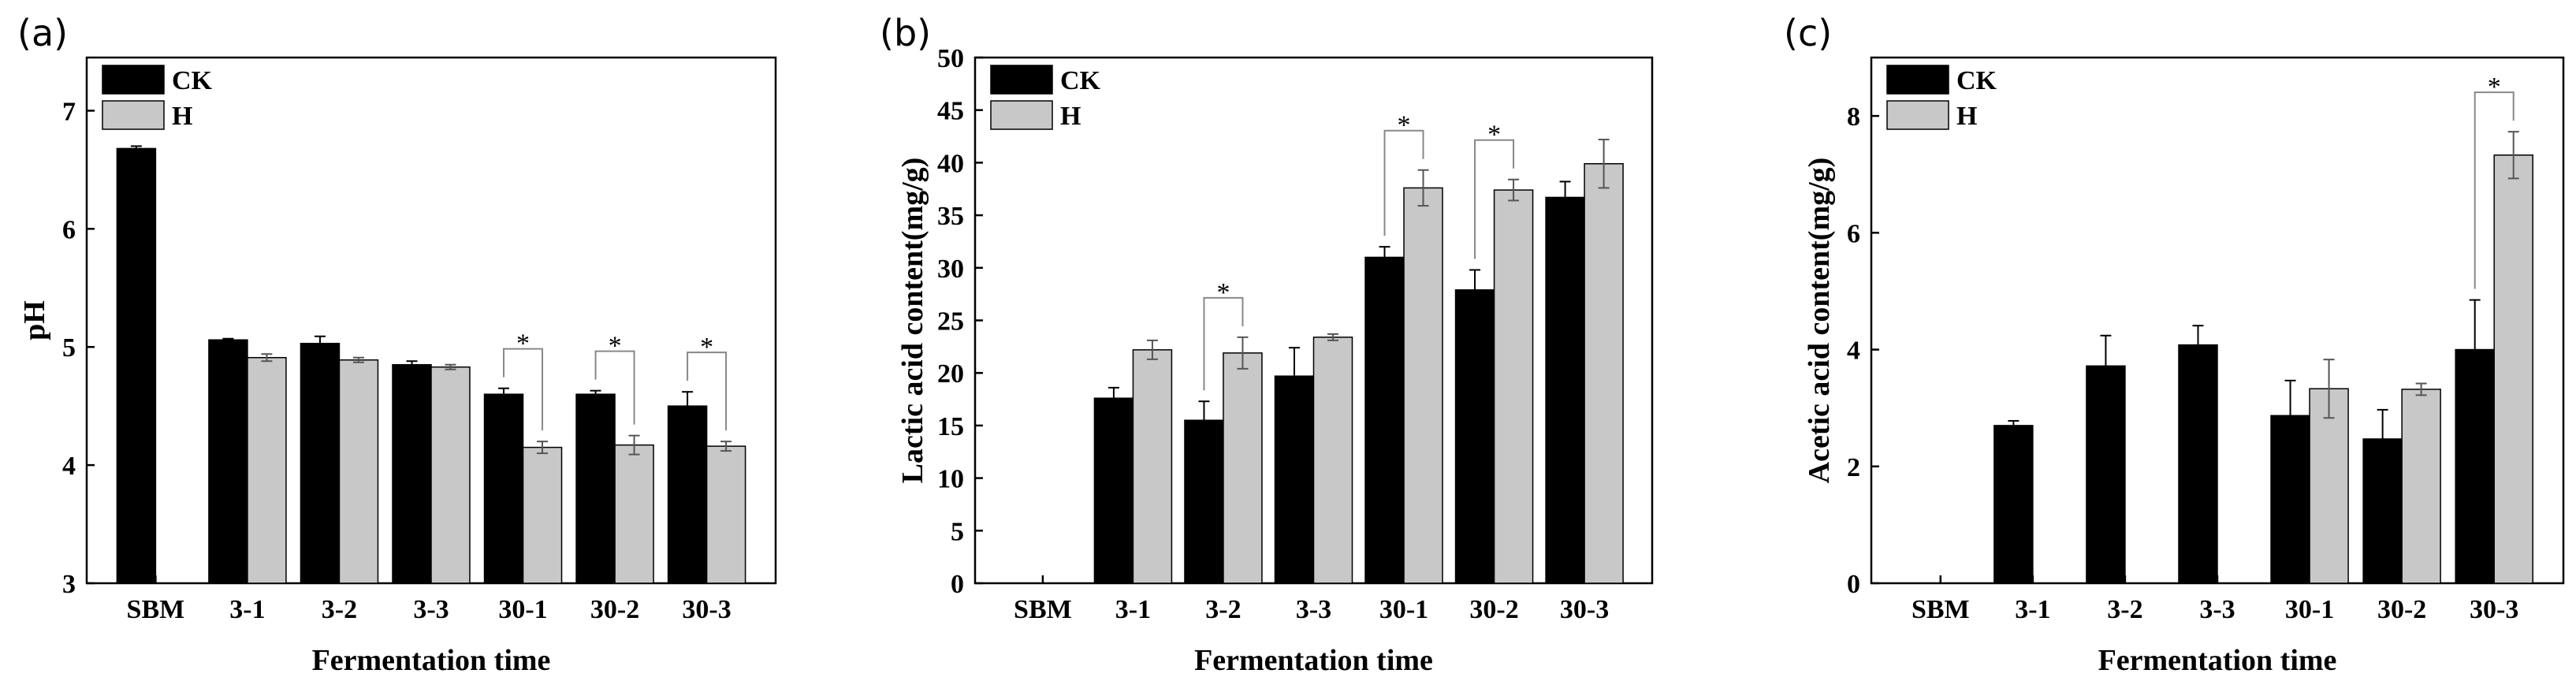 The height and width of the screenshot is (692, 2576). What do you see at coordinates (69, 348) in the screenshot?
I see `y-tick-label: 5` at bounding box center [69, 348].